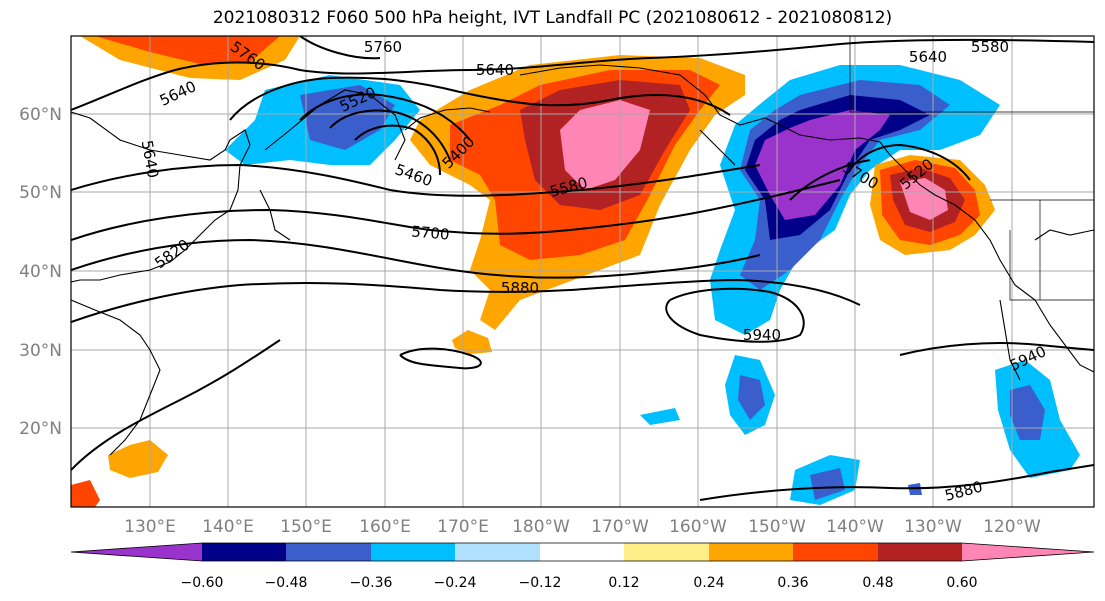  Describe the element at coordinates (40, 351) in the screenshot. I see `lat-label: 30°N` at that location.